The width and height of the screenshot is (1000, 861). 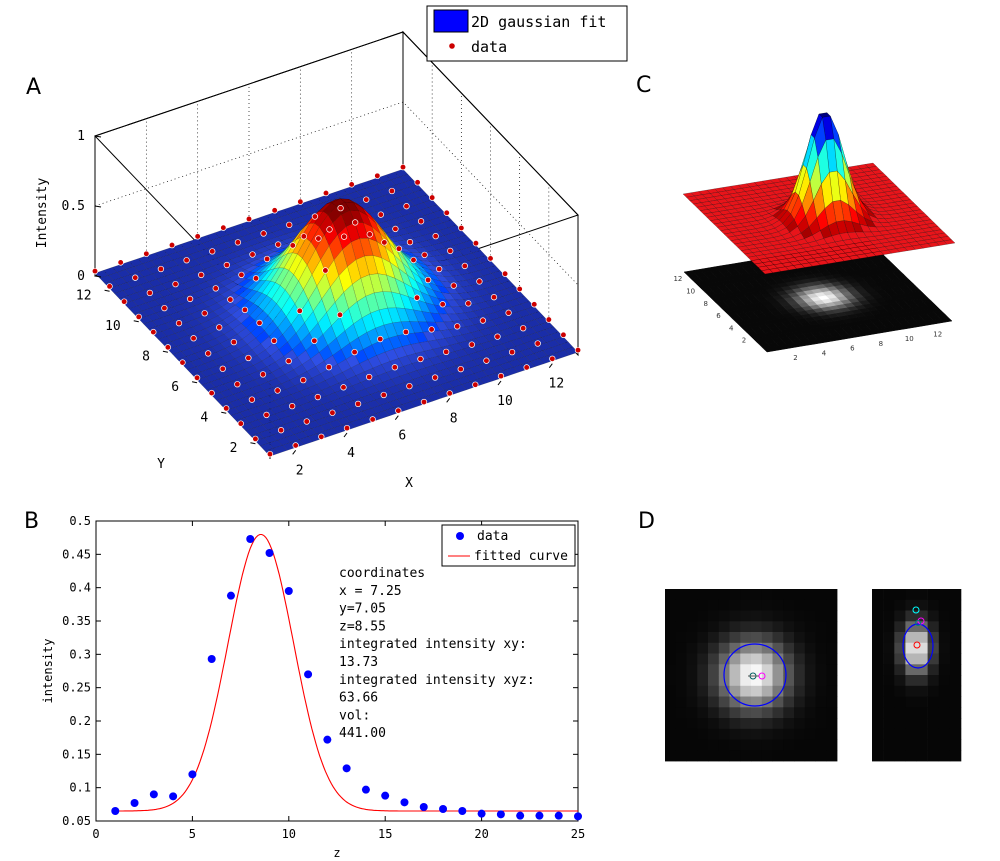 What do you see at coordinates (451, 21) in the screenshot?
I see `legend-swatch-surface` at bounding box center [451, 21].